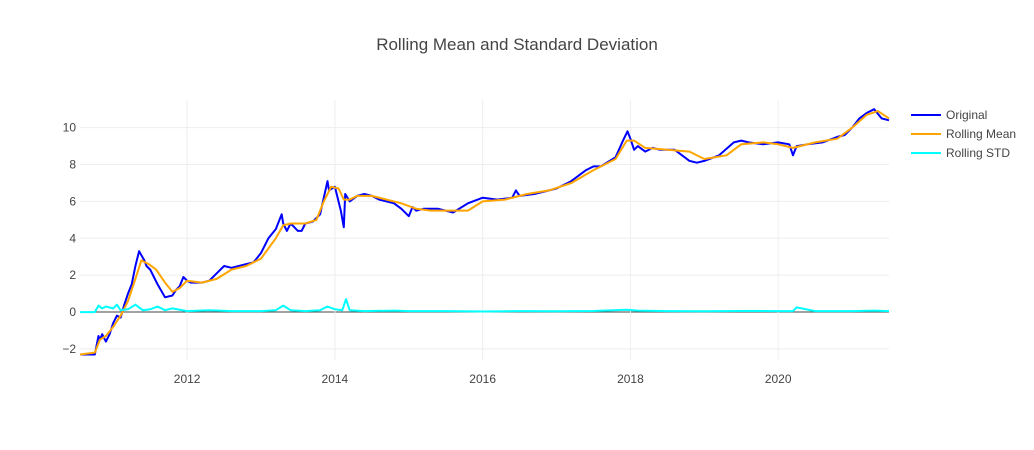  Describe the element at coordinates (966, 115) in the screenshot. I see `legend-label: Original` at that location.